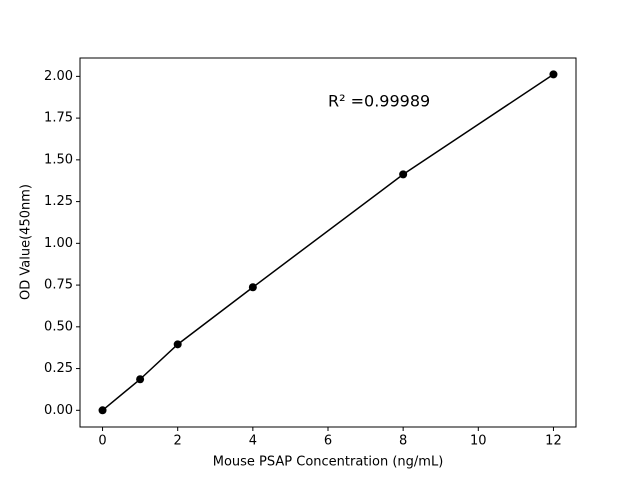  What do you see at coordinates (253, 441) in the screenshot?
I see `x-tick-label: 4` at bounding box center [253, 441].